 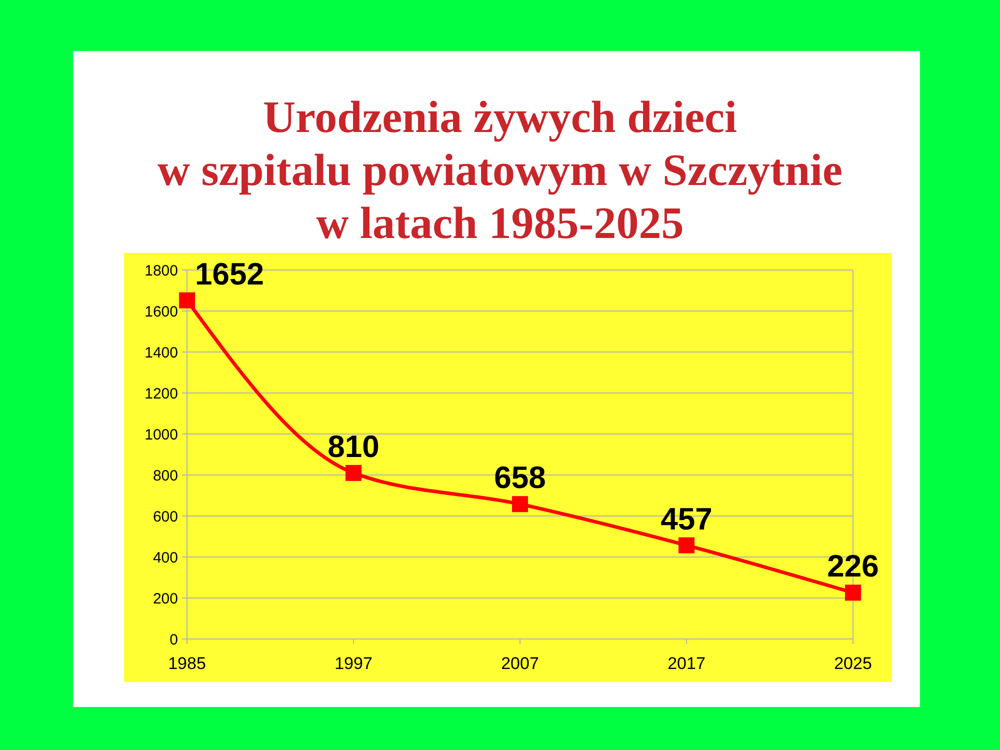 What do you see at coordinates (353, 663) in the screenshot?
I see `x-tick-label: 1997` at bounding box center [353, 663].